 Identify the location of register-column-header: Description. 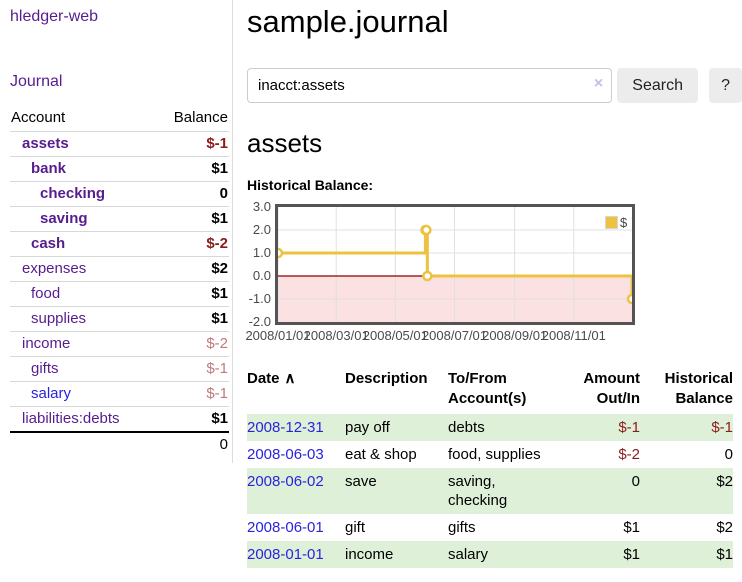
(396, 390).